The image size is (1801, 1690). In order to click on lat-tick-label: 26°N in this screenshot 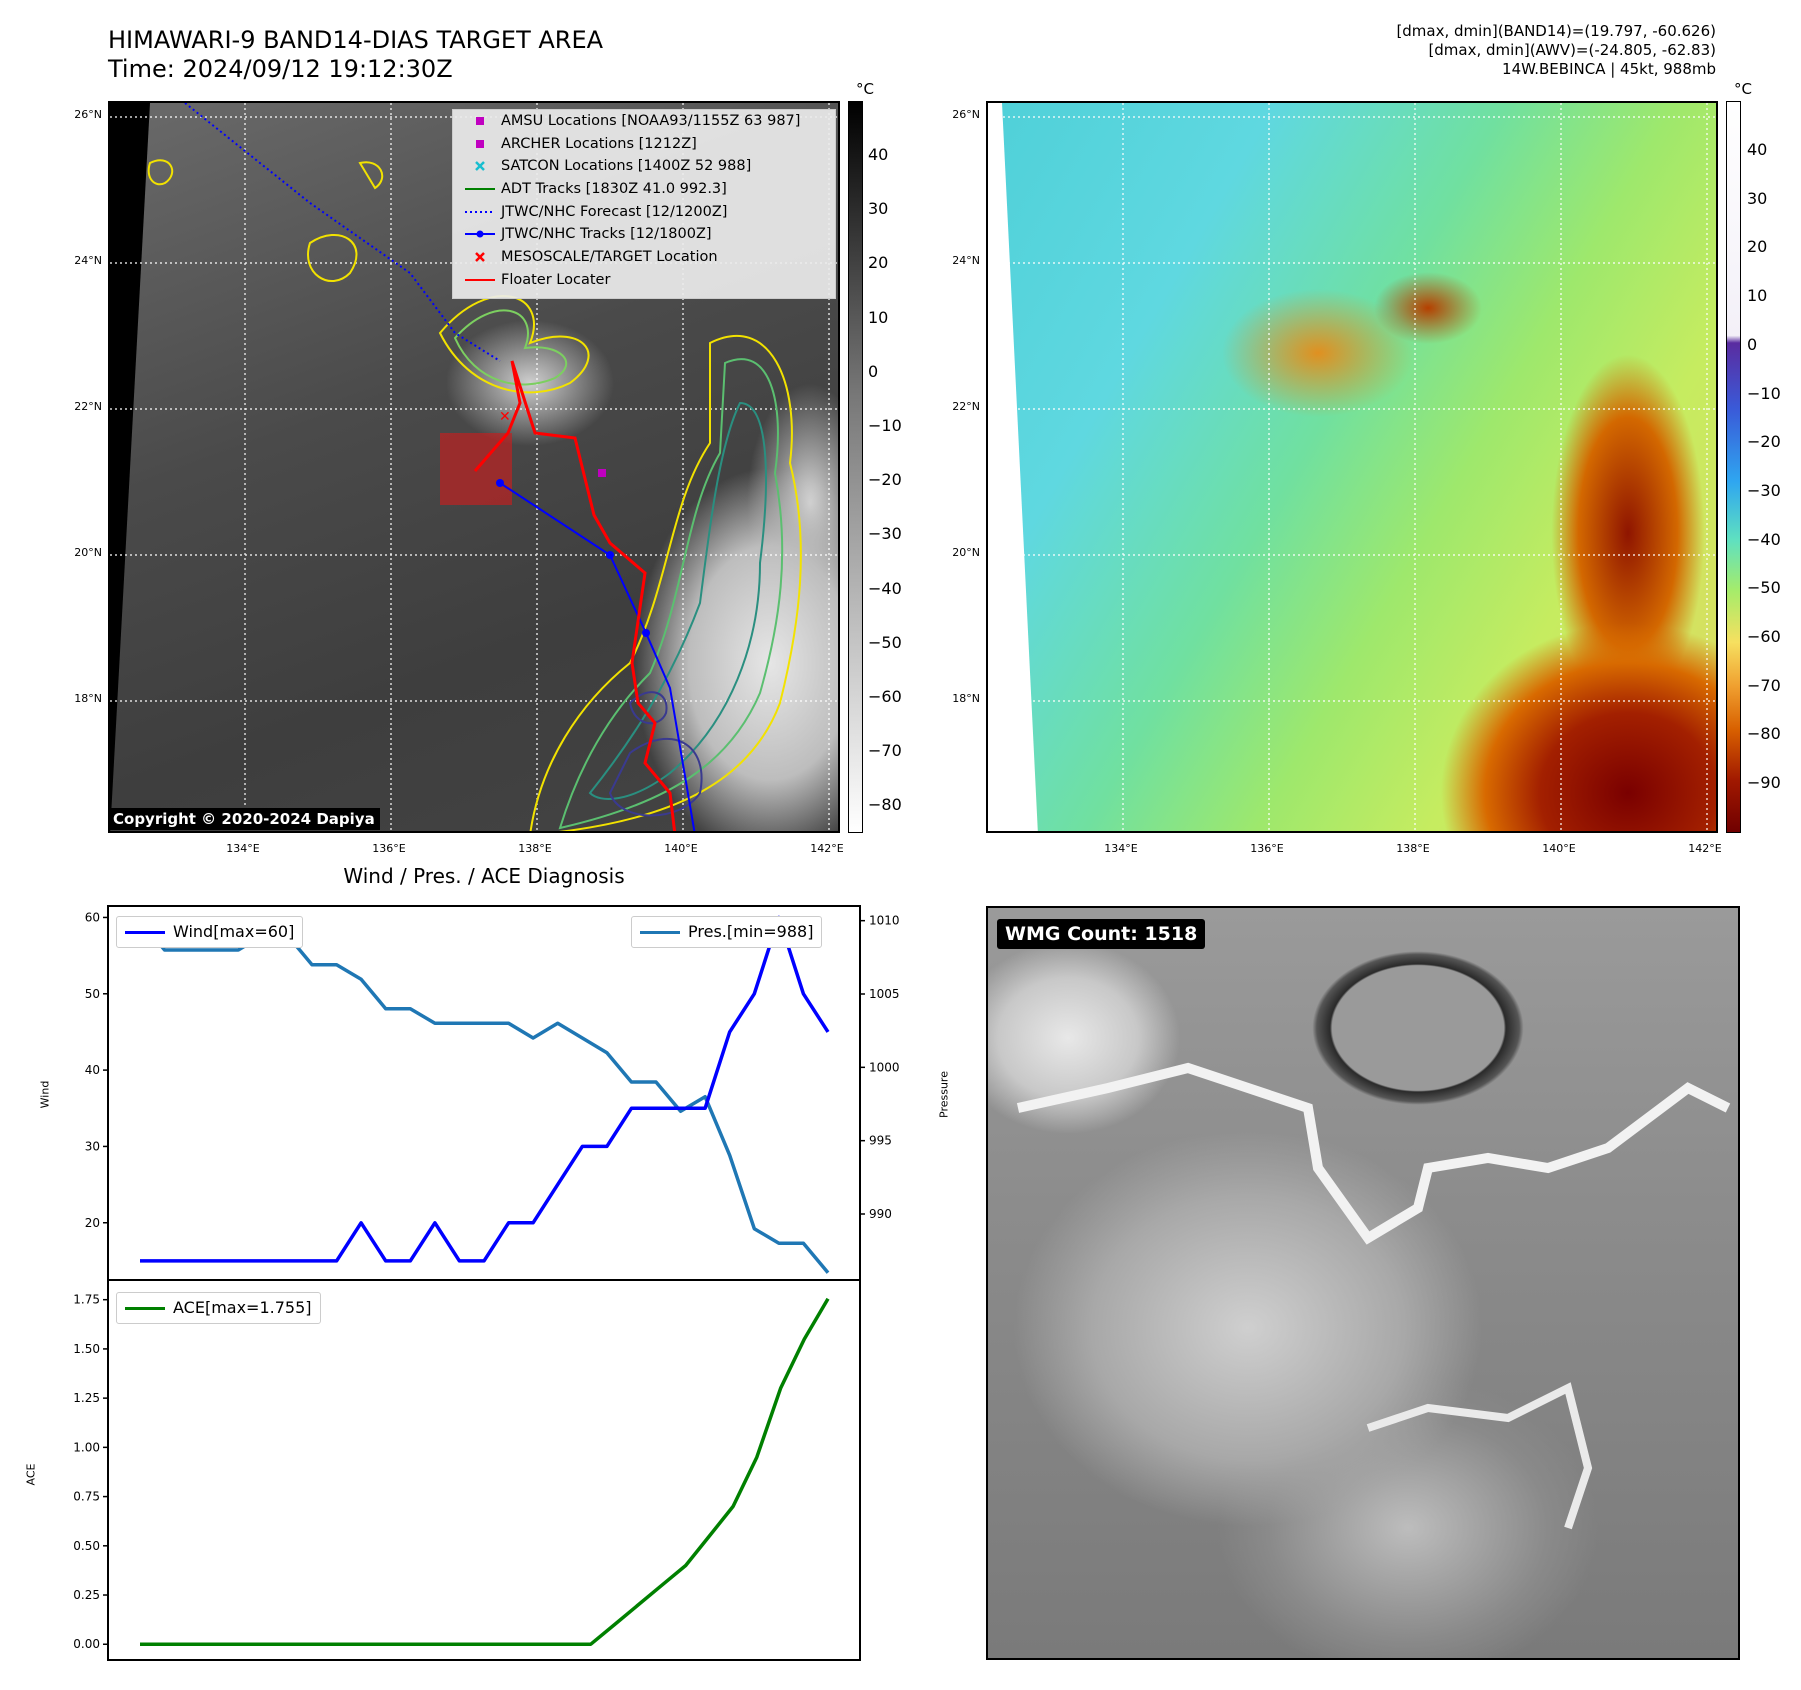, I will do `click(88, 114)`.